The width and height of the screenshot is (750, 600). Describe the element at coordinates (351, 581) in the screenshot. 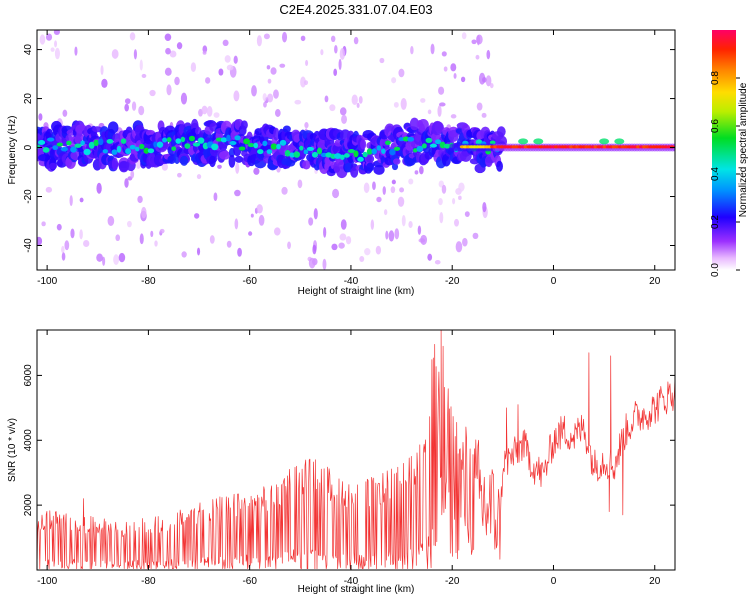

I see `snr-xtick-label: -40` at that location.